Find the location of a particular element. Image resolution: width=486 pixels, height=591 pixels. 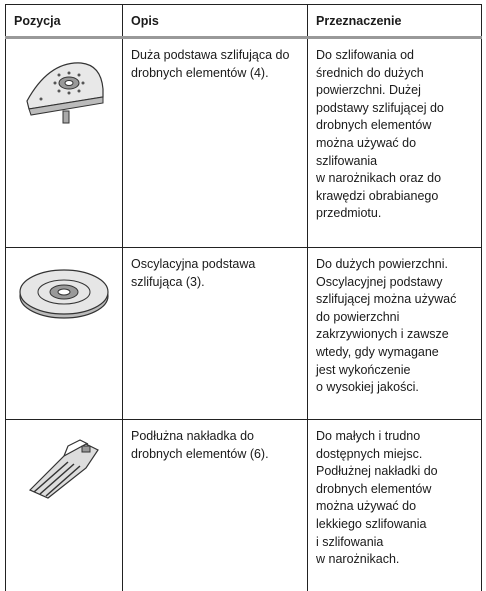

text-line: Do dużych powierzchni. is located at coordinates (394, 265).